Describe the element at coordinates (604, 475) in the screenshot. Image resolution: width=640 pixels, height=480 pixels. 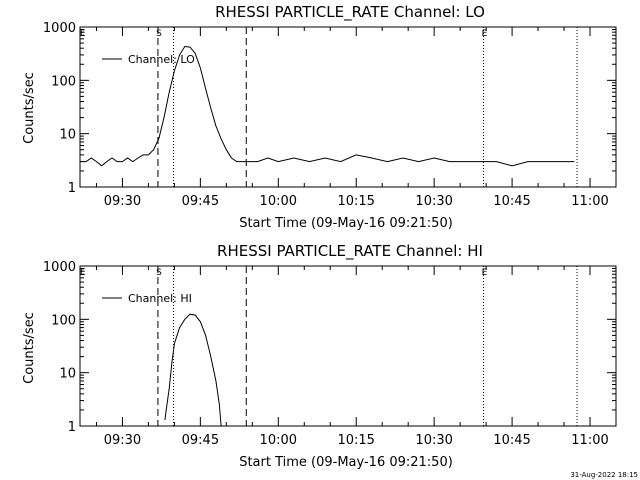
I see `plot-timestamp: 31-Aug-2022 18:15` at that location.